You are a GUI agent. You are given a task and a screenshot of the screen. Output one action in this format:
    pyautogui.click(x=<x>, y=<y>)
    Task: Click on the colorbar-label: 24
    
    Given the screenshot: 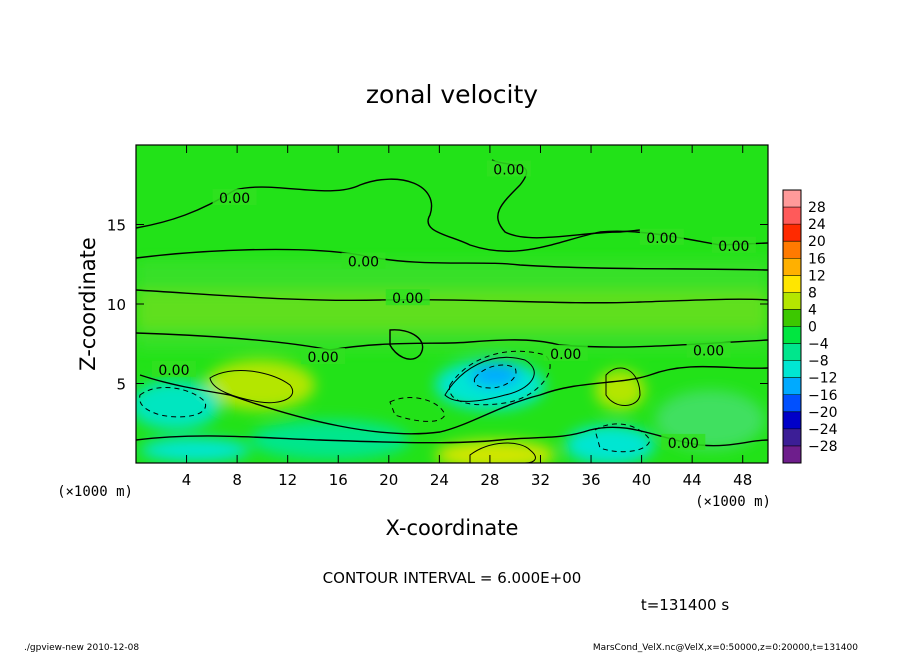 What is the action you would take?
    pyautogui.click(x=817, y=225)
    